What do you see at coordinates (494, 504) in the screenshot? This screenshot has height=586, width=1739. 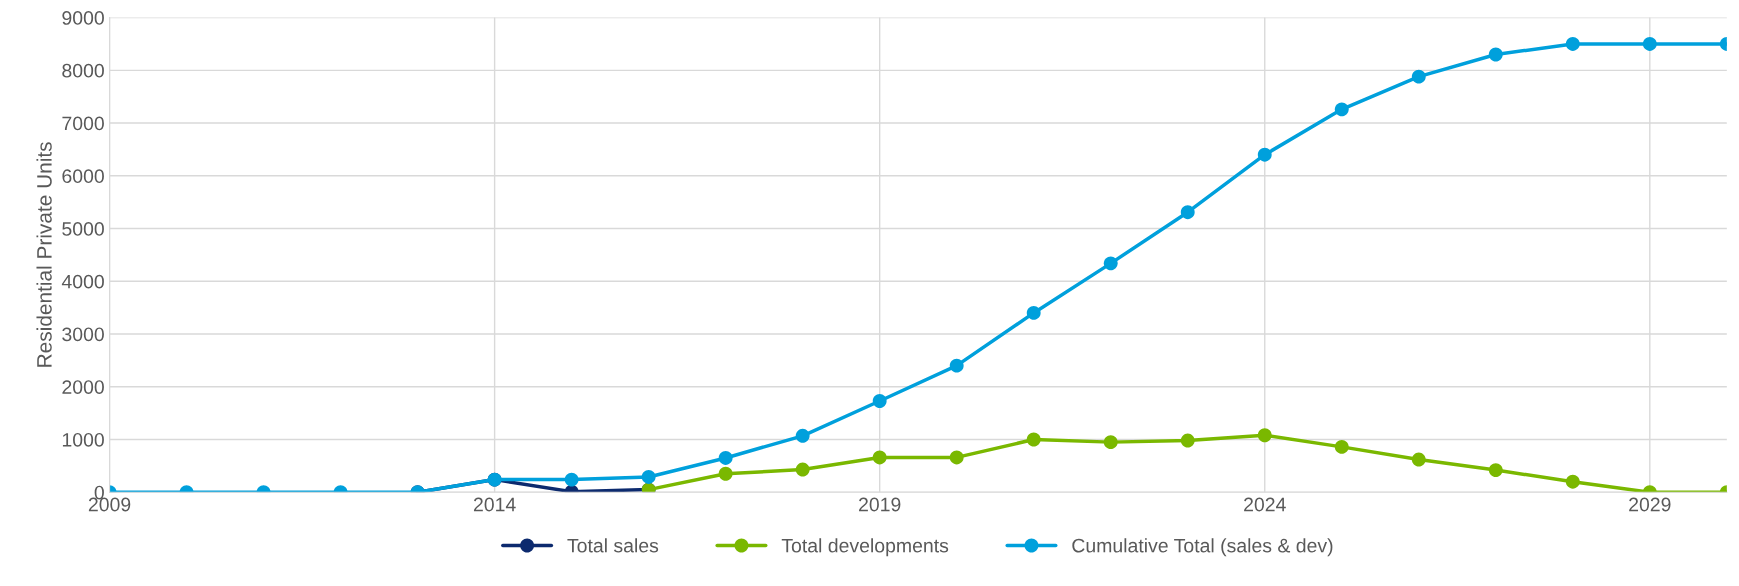 I see `x-tick-label: 2014` at bounding box center [494, 504].